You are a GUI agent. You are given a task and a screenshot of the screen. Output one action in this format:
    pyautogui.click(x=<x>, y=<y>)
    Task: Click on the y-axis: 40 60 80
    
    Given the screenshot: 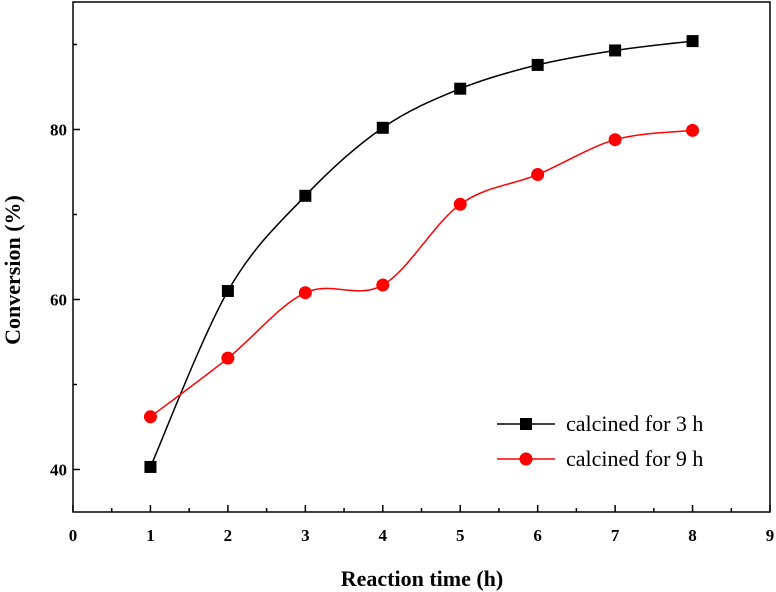 What is the action you would take?
    pyautogui.click(x=65, y=261)
    